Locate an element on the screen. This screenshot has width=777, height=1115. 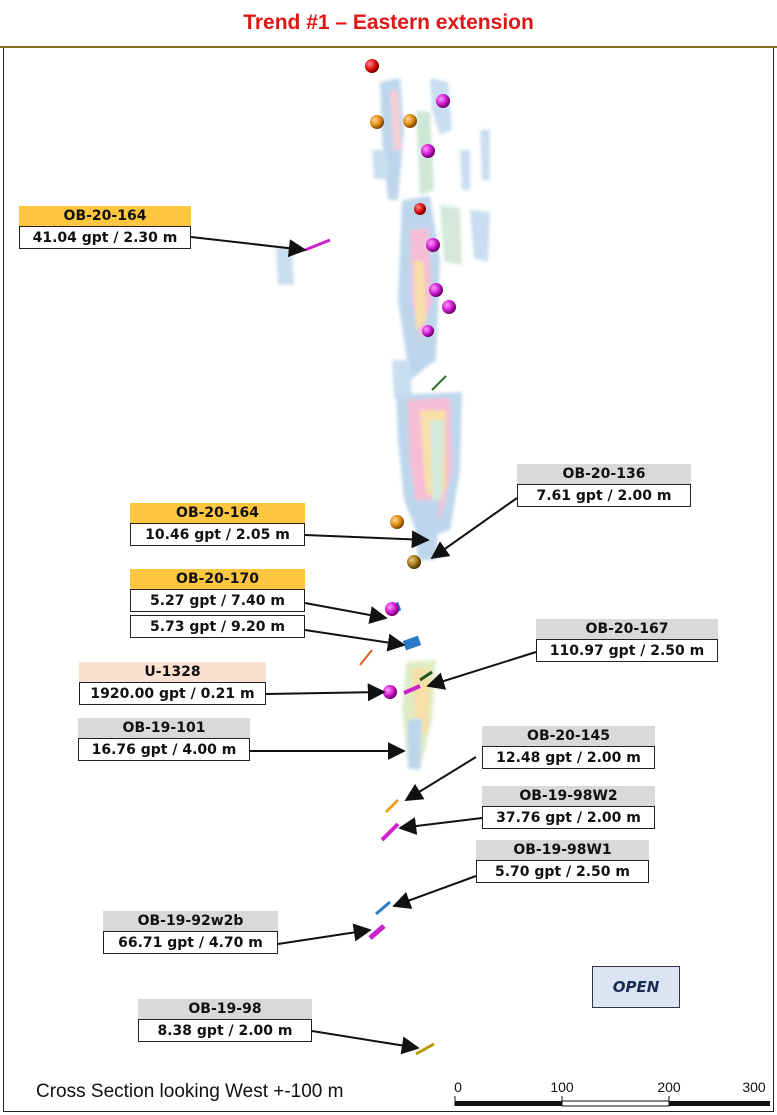
hole-id-label: U-1328 is located at coordinates (172, 672).